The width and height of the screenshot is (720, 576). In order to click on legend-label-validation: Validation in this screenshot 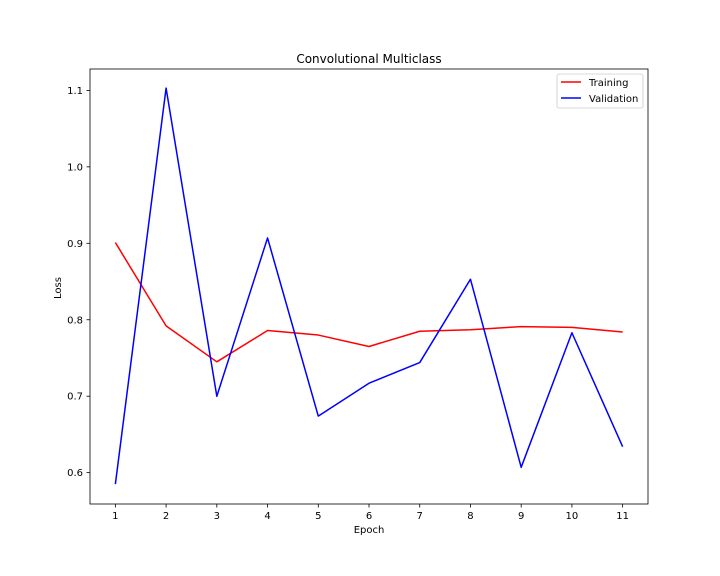, I will do `click(613, 99)`.